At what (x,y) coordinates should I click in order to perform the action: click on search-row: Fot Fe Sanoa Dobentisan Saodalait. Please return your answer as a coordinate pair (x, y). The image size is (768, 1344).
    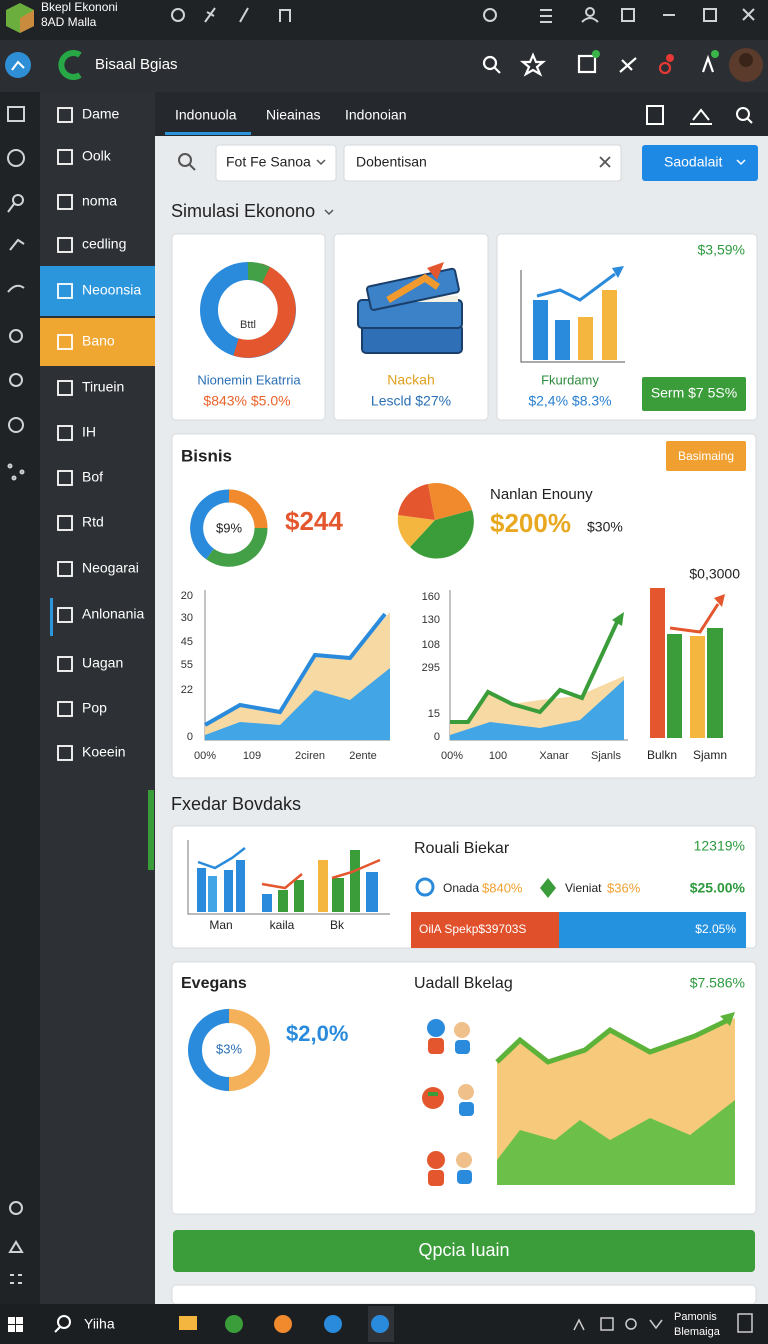
    Looking at the image, I should click on (468, 163).